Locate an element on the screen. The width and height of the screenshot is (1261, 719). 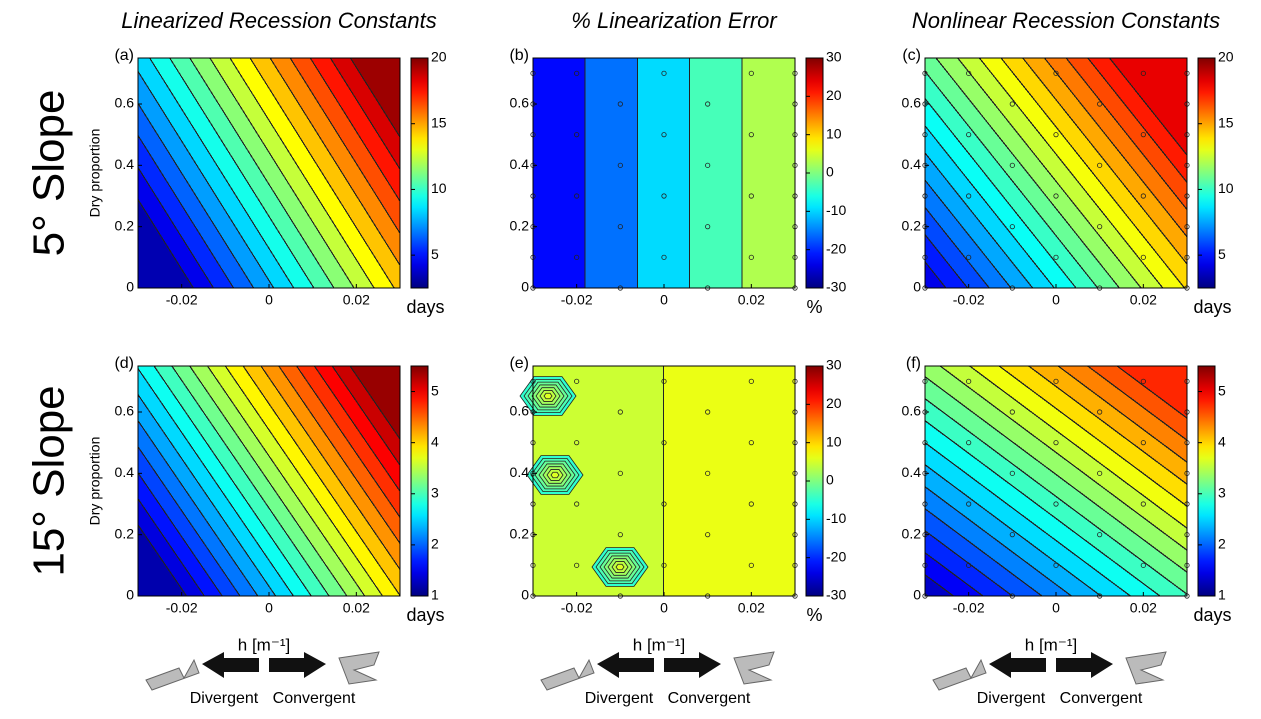
colorbar-tick-label: -20 is located at coordinates (836, 248).